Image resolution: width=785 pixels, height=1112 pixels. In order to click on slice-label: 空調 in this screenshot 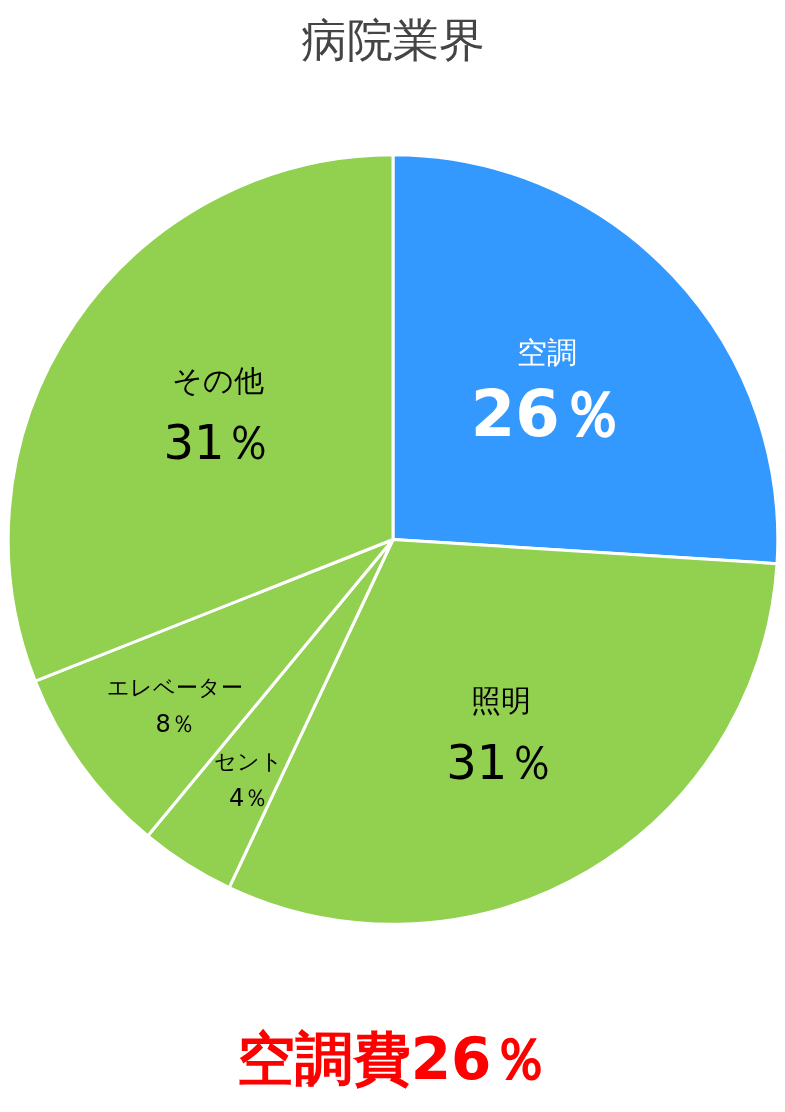, I will do `click(547, 352)`.